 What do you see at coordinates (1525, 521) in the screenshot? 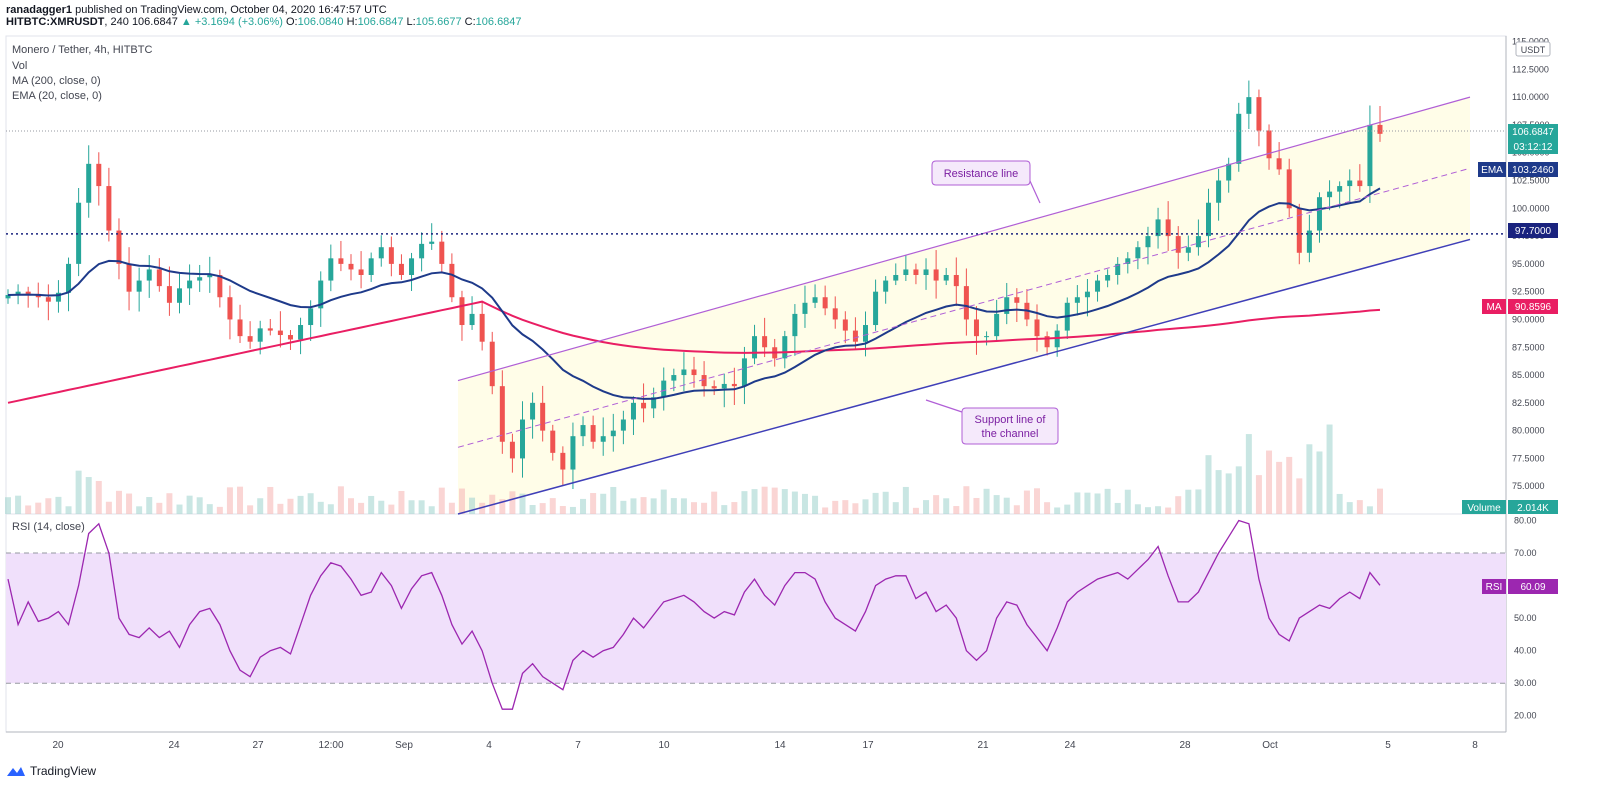
I see `rsi-tick-6: 80.00` at bounding box center [1525, 521].